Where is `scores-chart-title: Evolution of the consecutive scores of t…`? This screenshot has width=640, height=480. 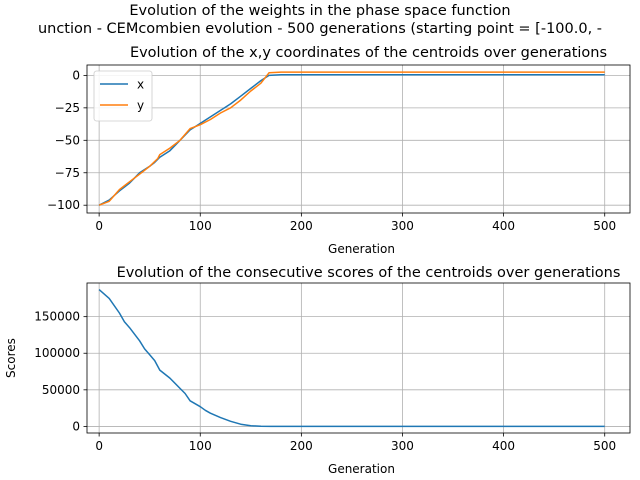
scores-chart-title: Evolution of the consecutive scores of t… is located at coordinates (369, 273).